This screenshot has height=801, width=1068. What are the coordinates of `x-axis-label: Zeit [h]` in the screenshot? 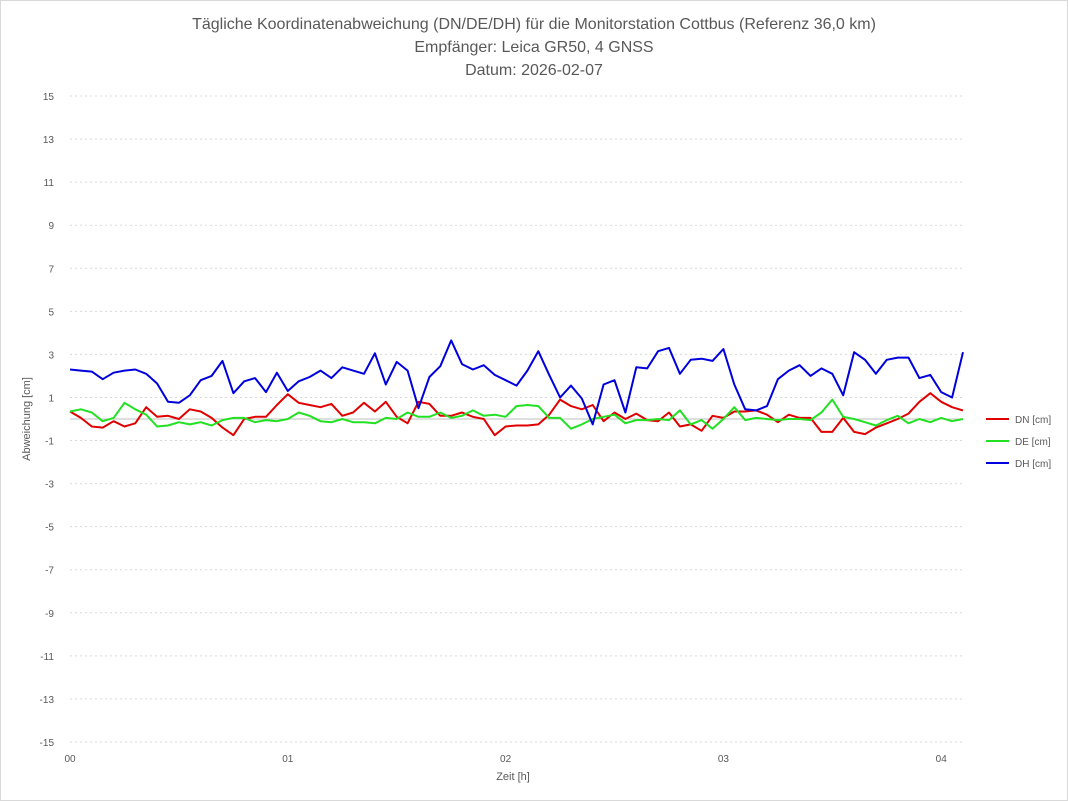 It's located at (513, 777).